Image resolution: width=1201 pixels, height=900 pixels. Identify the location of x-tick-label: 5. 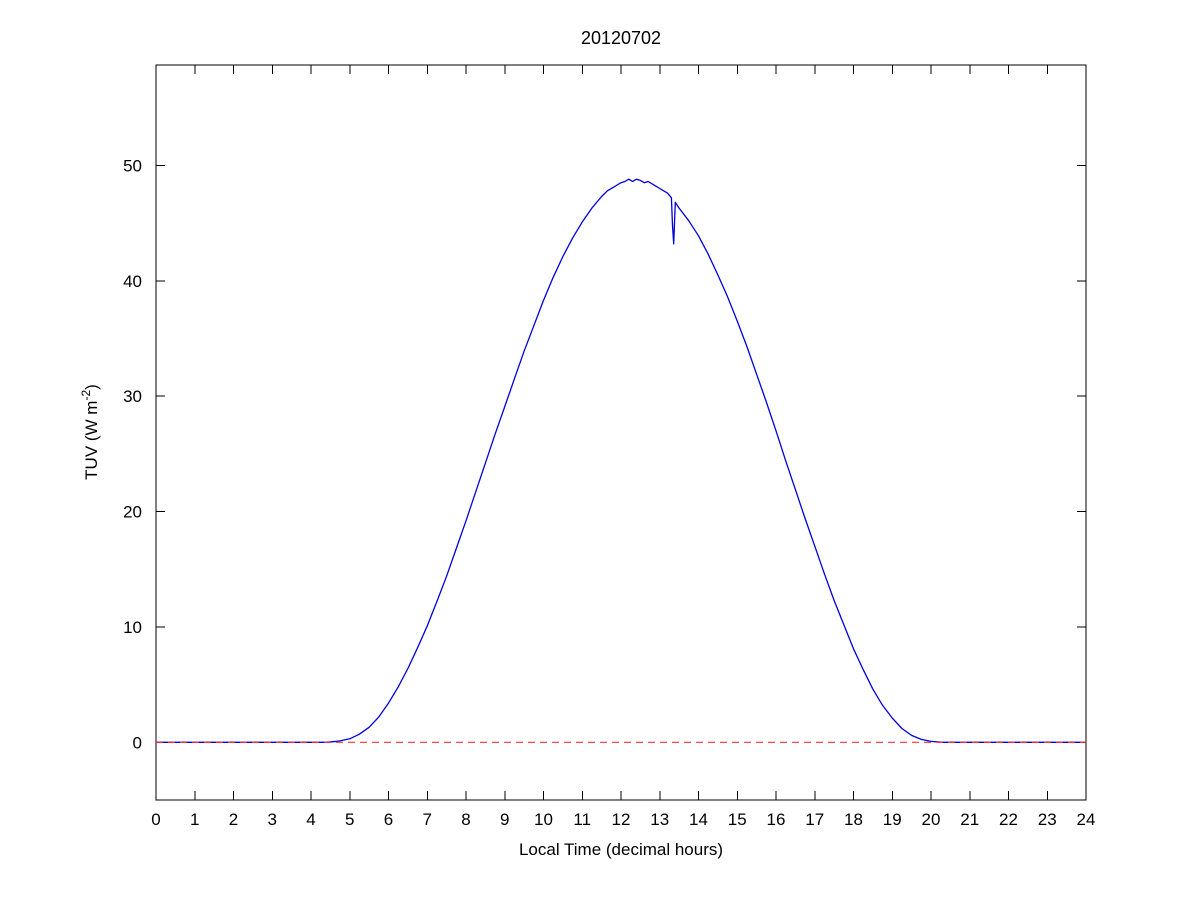
(349, 819).